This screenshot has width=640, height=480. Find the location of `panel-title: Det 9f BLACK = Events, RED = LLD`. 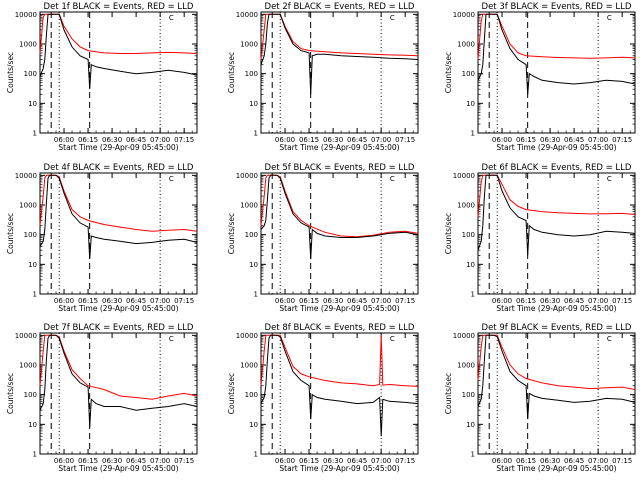

panel-title: Det 9f BLACK = Events, RED = LLD is located at coordinates (557, 328).